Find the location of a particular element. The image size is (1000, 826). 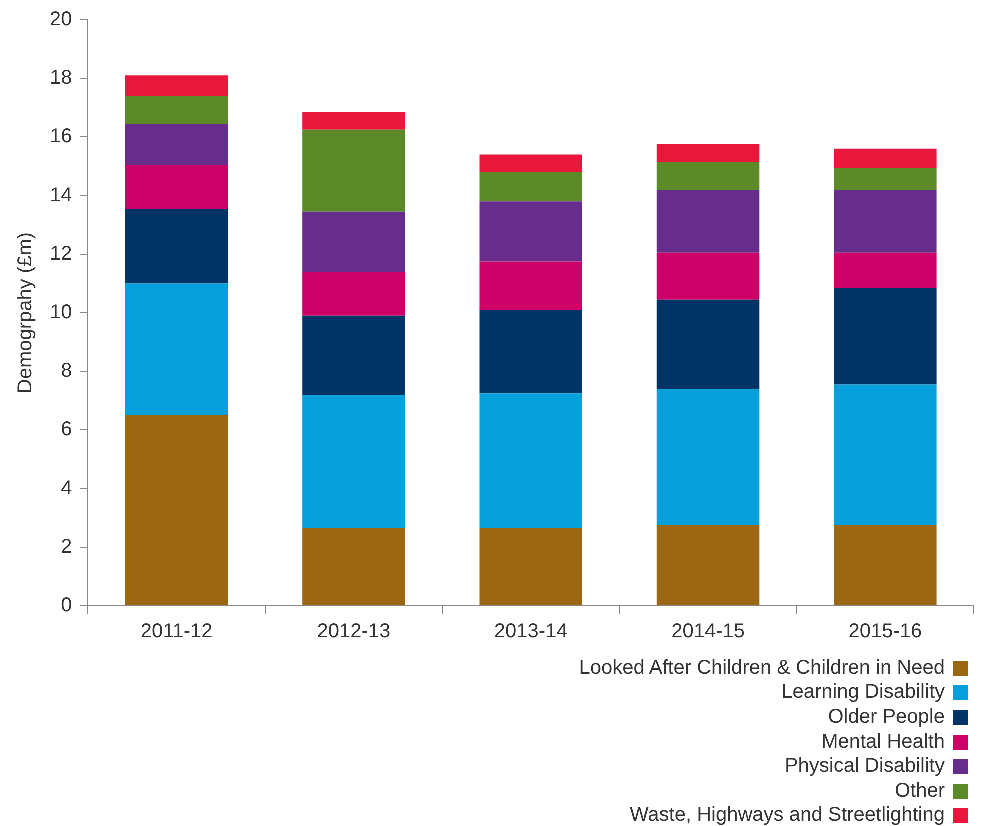

x-tick-label: 2015-16 is located at coordinates (885, 631).